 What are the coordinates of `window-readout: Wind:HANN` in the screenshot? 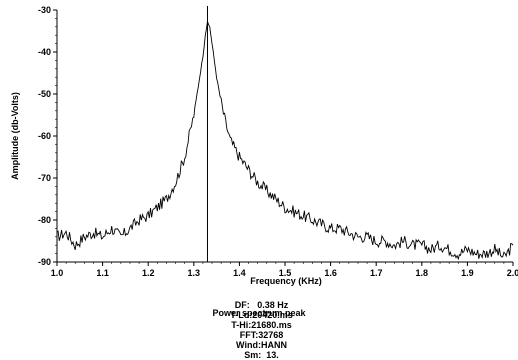 It's located at (261, 345).